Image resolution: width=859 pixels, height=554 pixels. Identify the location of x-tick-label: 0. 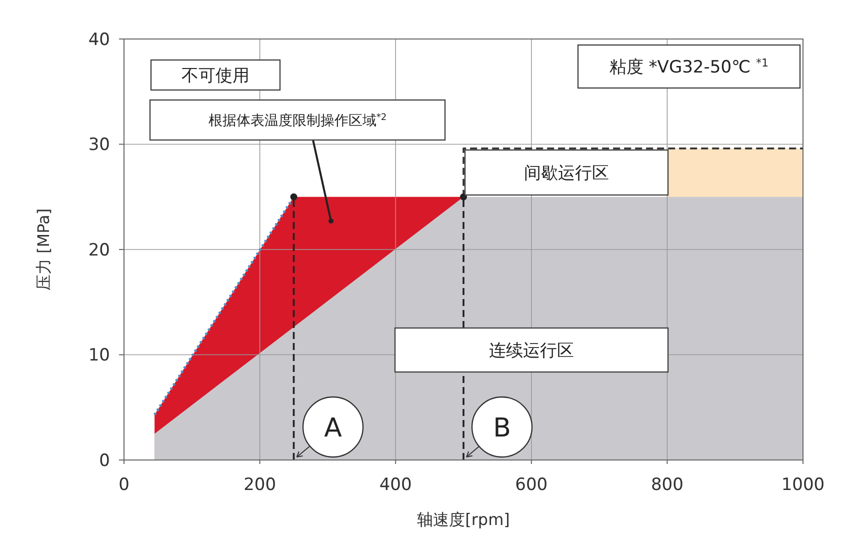
(124, 485).